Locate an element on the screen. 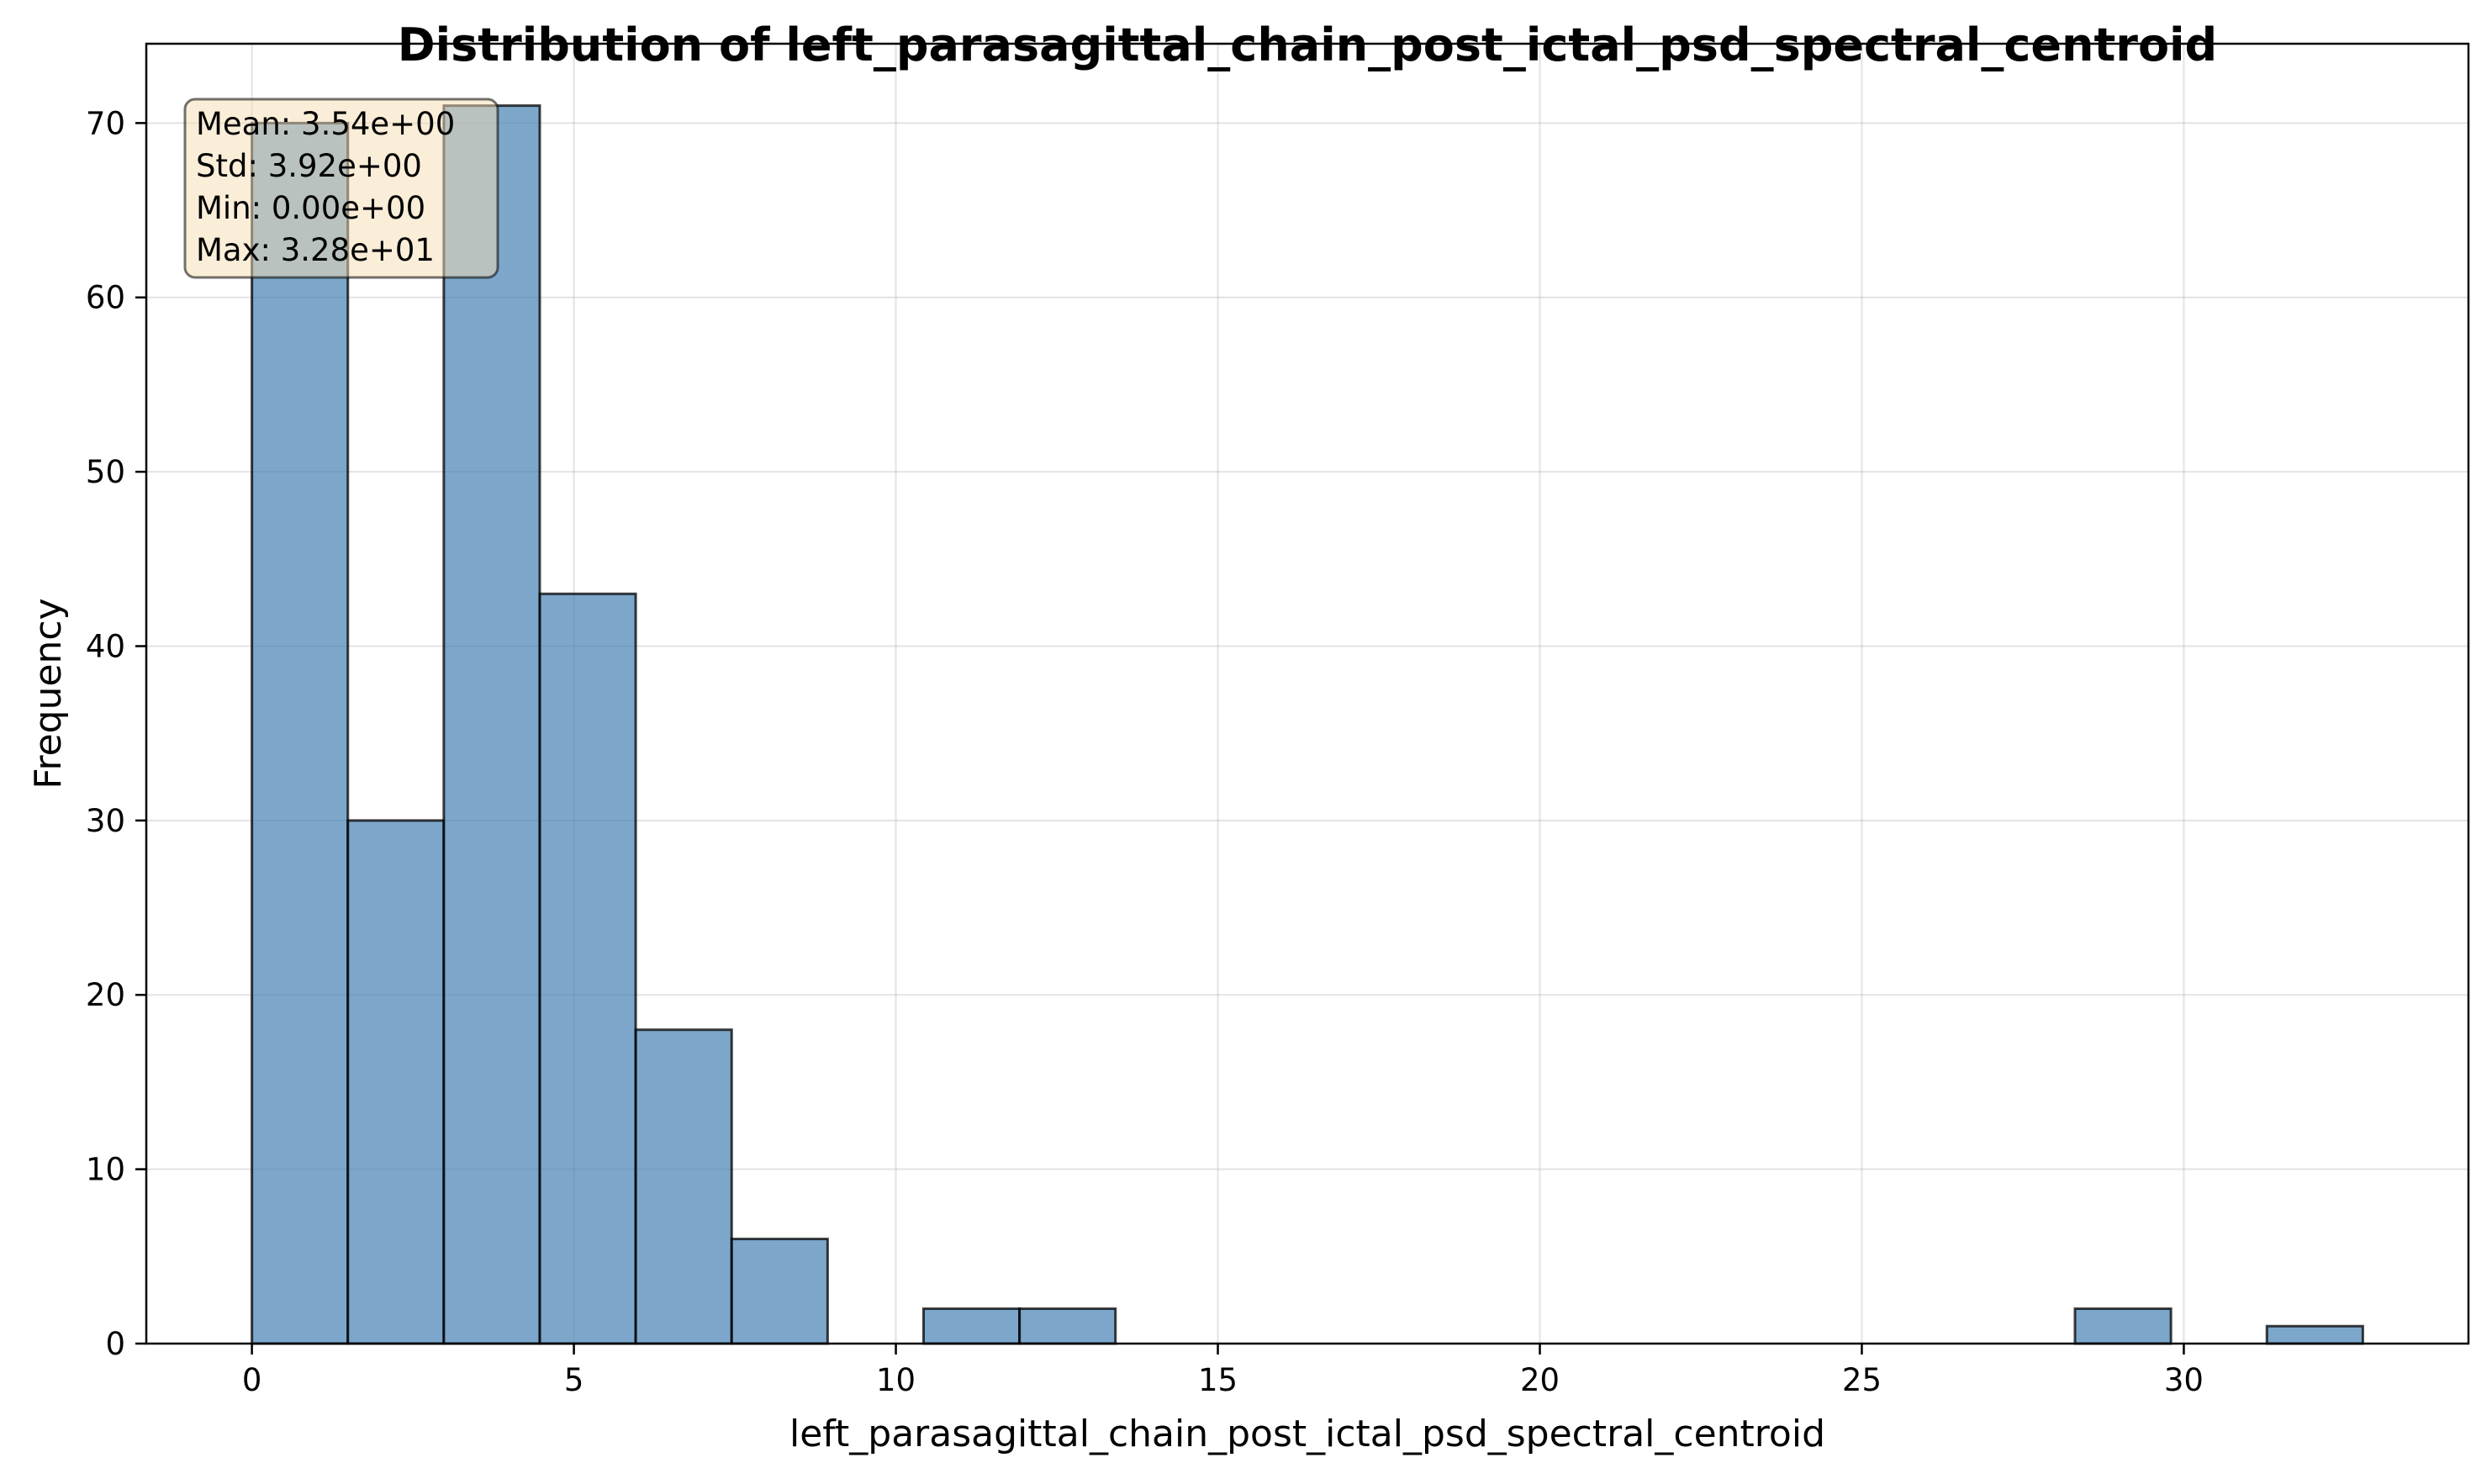 This screenshot has width=2492, height=1484. x-tick-label: 15 is located at coordinates (1218, 1380).